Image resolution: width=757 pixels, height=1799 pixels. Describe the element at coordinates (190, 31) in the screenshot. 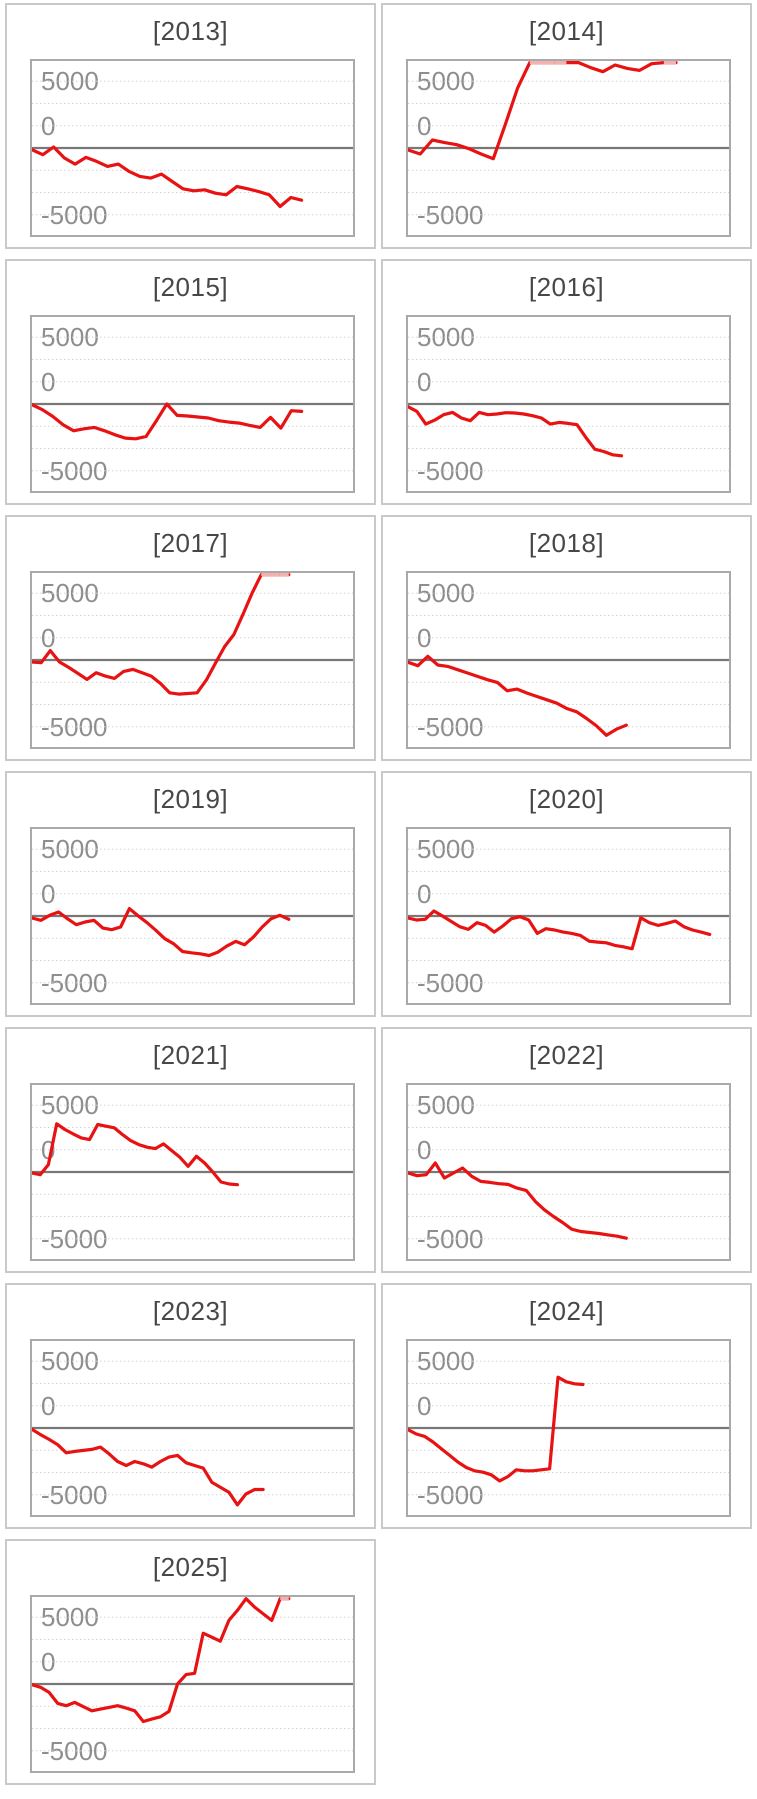

I see `panel-title: [2013]` at that location.